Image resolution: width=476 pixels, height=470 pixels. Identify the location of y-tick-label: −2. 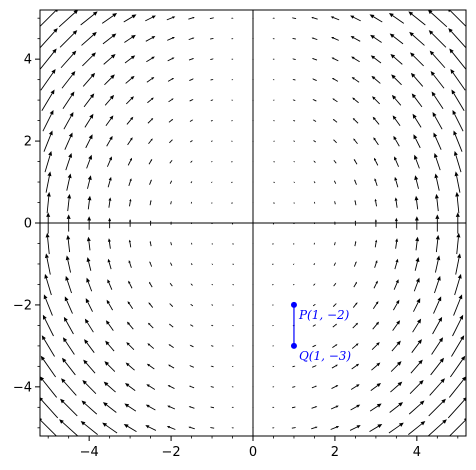
(22, 305).